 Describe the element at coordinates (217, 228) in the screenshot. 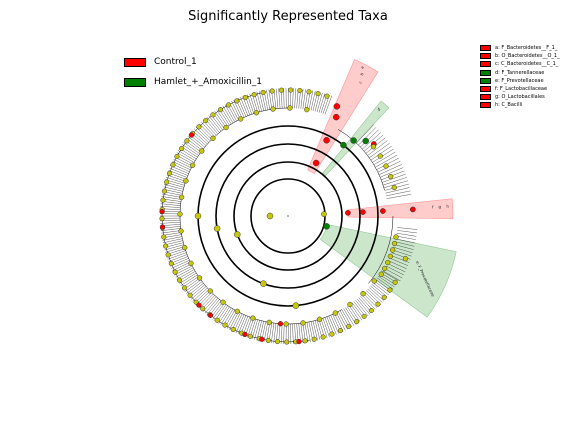

I see `order-node` at that location.